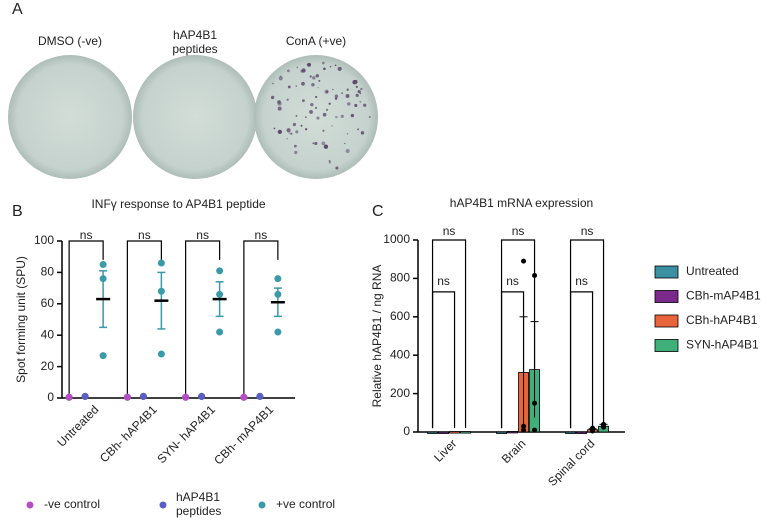 This screenshot has height=520, width=767. What do you see at coordinates (44, 240) in the screenshot?
I see `y-tick-label: 100` at bounding box center [44, 240].